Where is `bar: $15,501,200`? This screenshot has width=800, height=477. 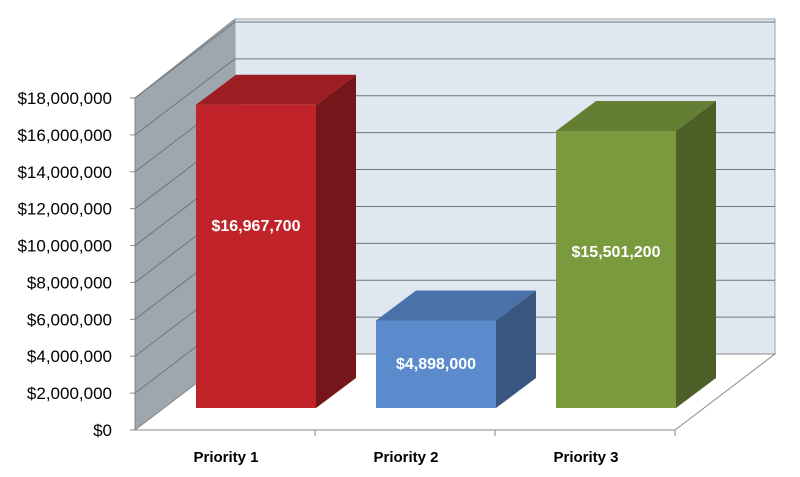
bar: $15,501,200 is located at coordinates (636, 254).